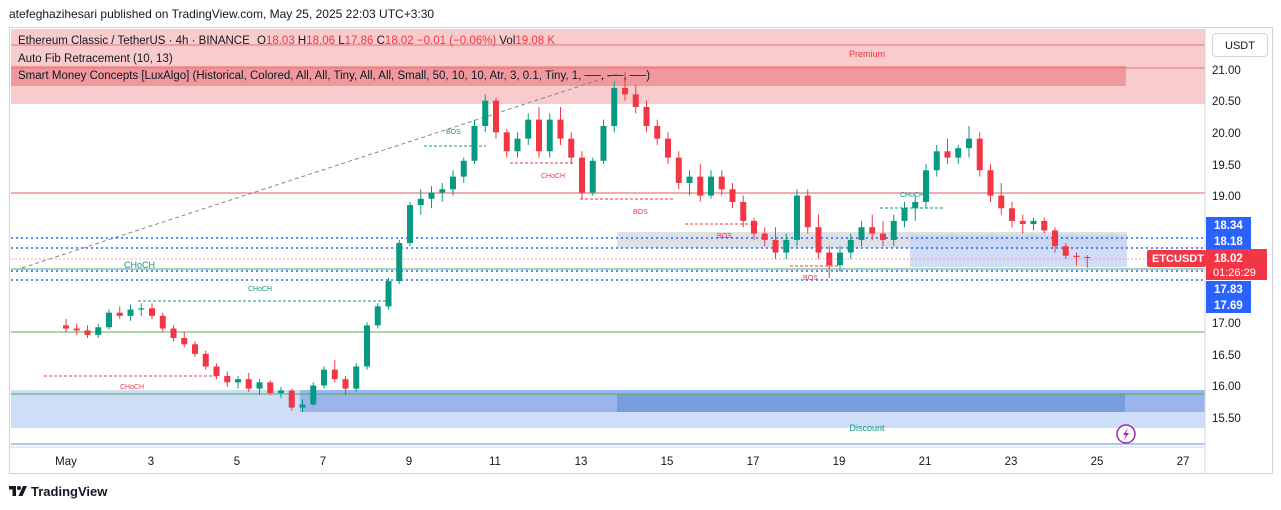  Describe the element at coordinates (280, 41) in the screenshot. I see `open-value: 18.03` at that location.